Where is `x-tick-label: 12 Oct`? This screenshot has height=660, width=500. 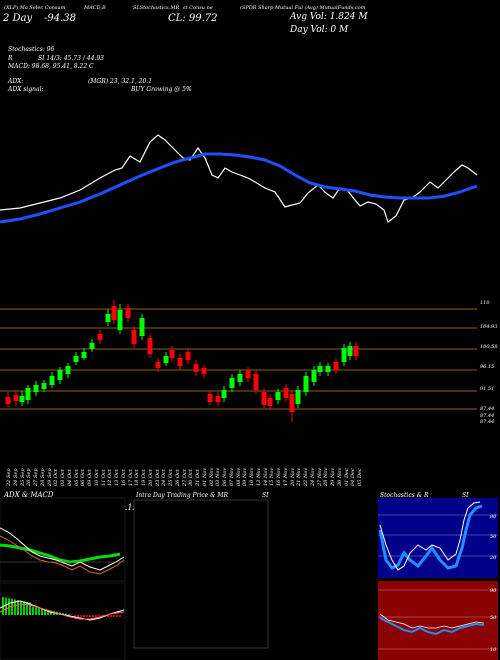
x-tick-label: 12 Oct is located at coordinates (110, 477).